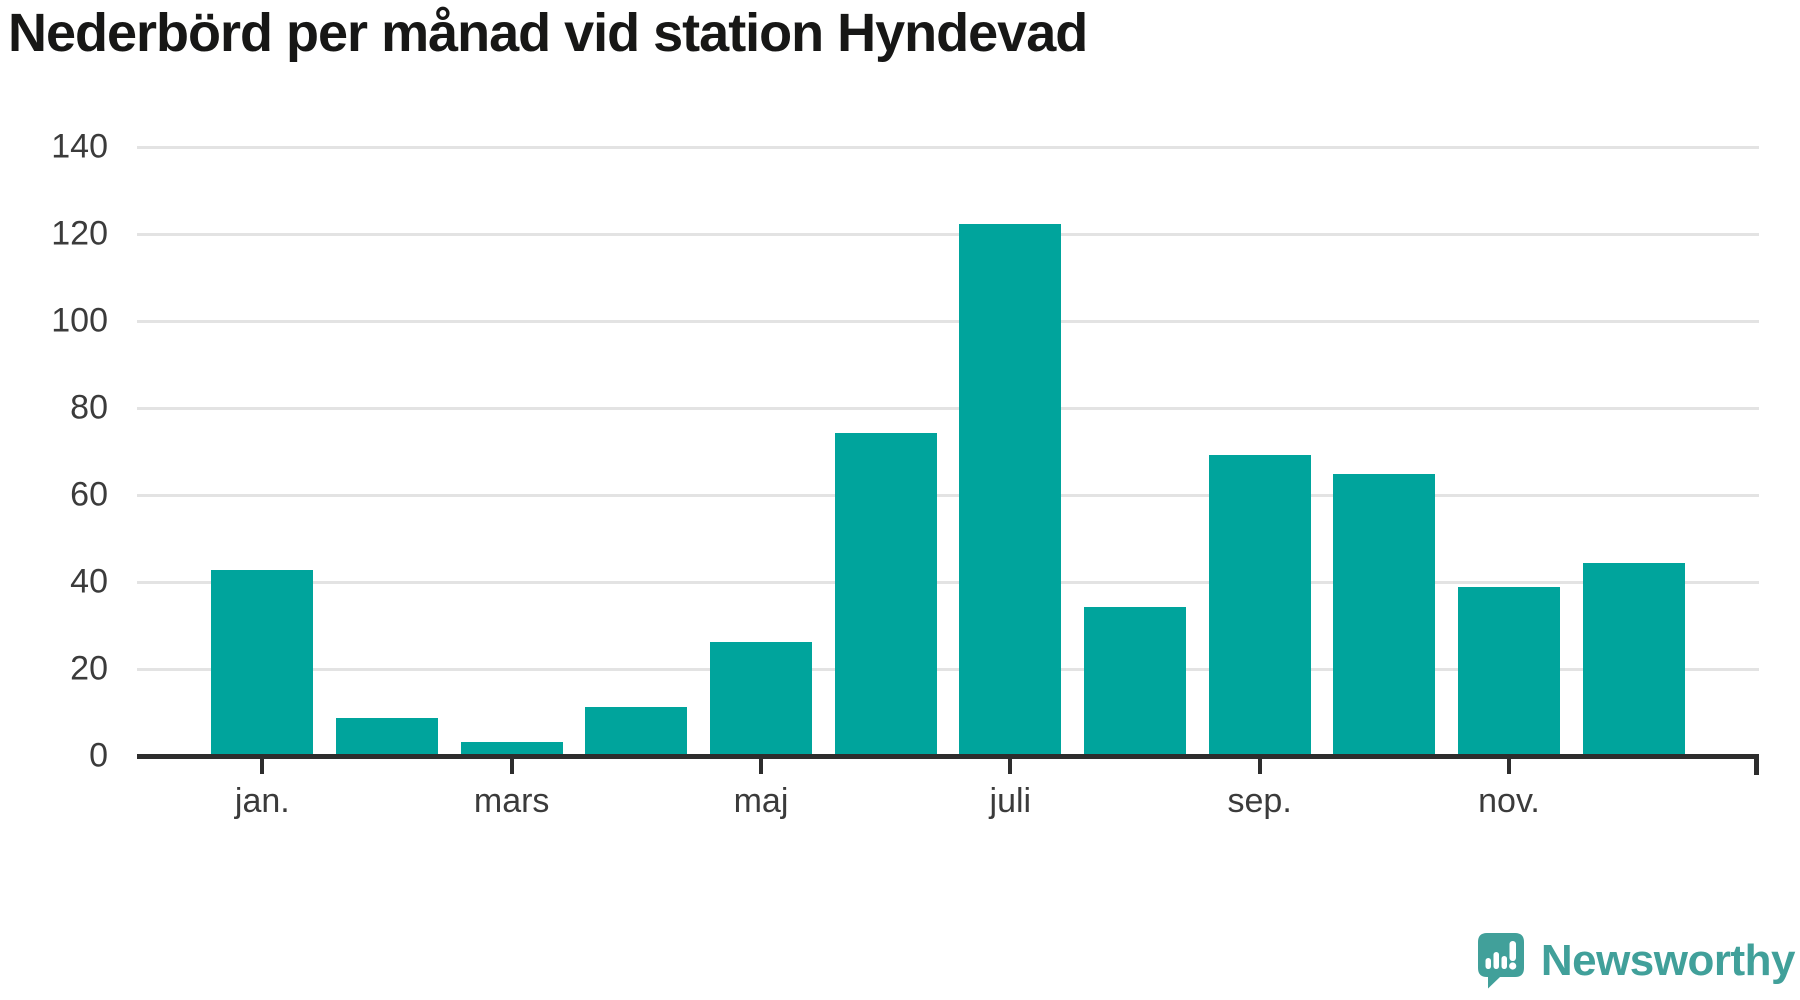 This screenshot has height=1000, width=1800. I want to click on newsworthy-logo-icon, so click(1500, 961).